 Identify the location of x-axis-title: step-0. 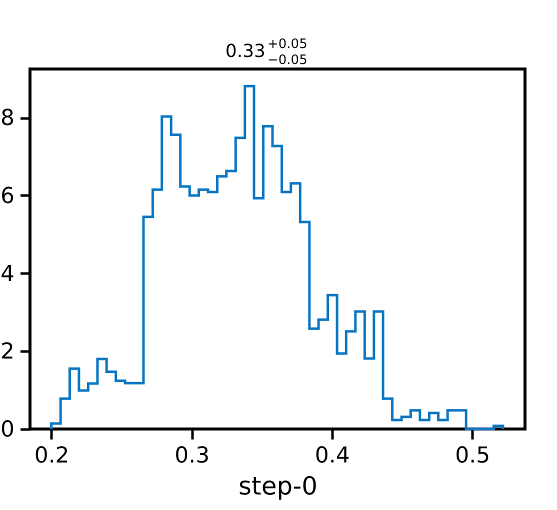
(278, 486).